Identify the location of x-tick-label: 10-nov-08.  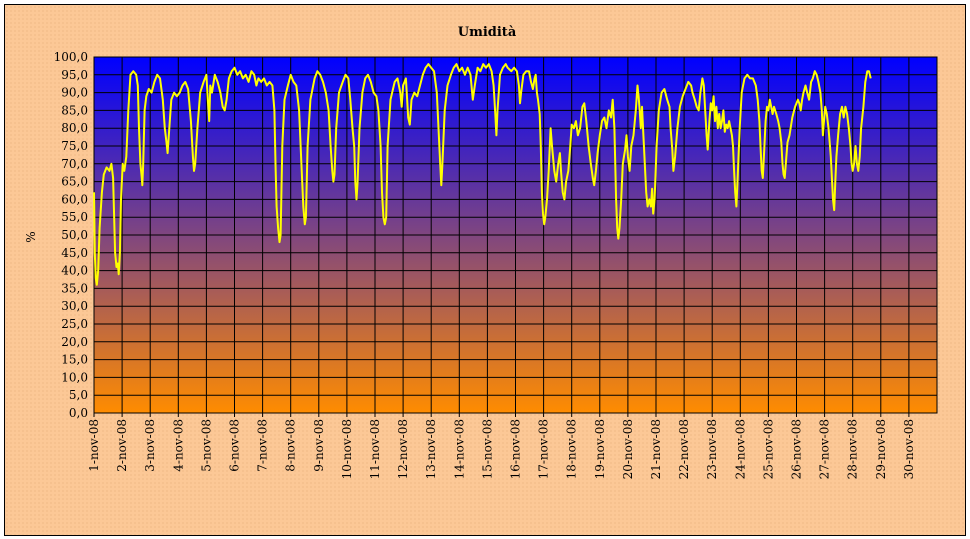
(347, 449).